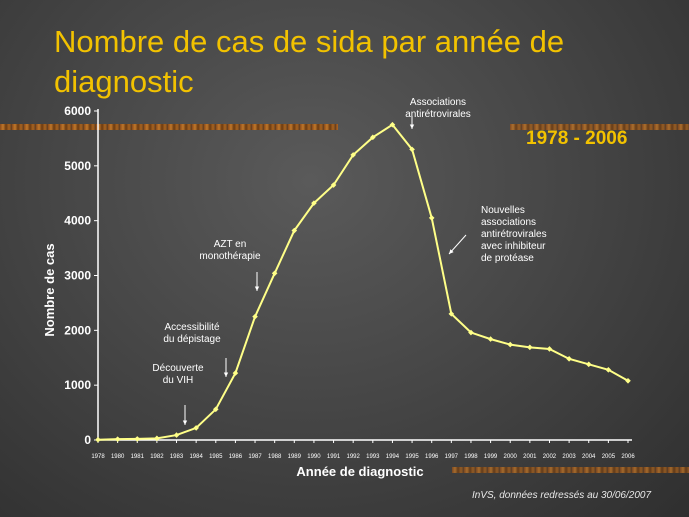 The width and height of the screenshot is (689, 517). Describe the element at coordinates (230, 244) in the screenshot. I see `annotation-line: AZT en` at that location.